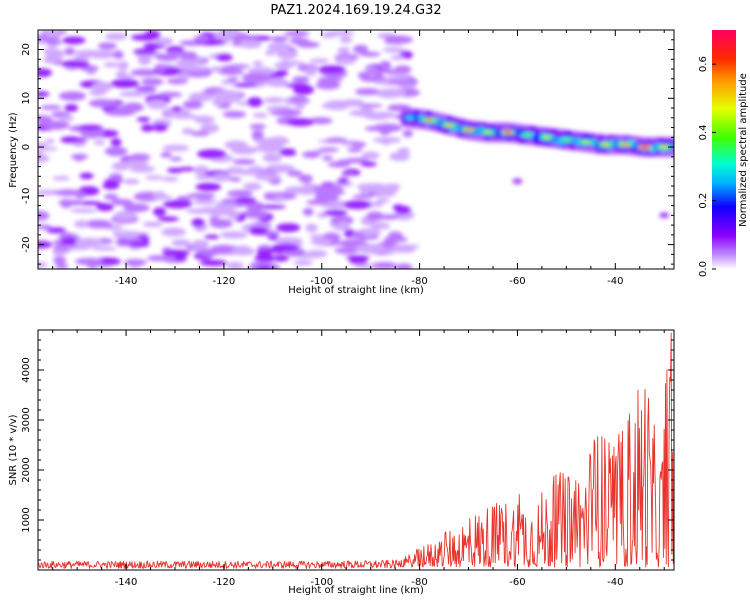  What do you see at coordinates (26, 519) in the screenshot?
I see `y-tick-label: 1000` at bounding box center [26, 519].